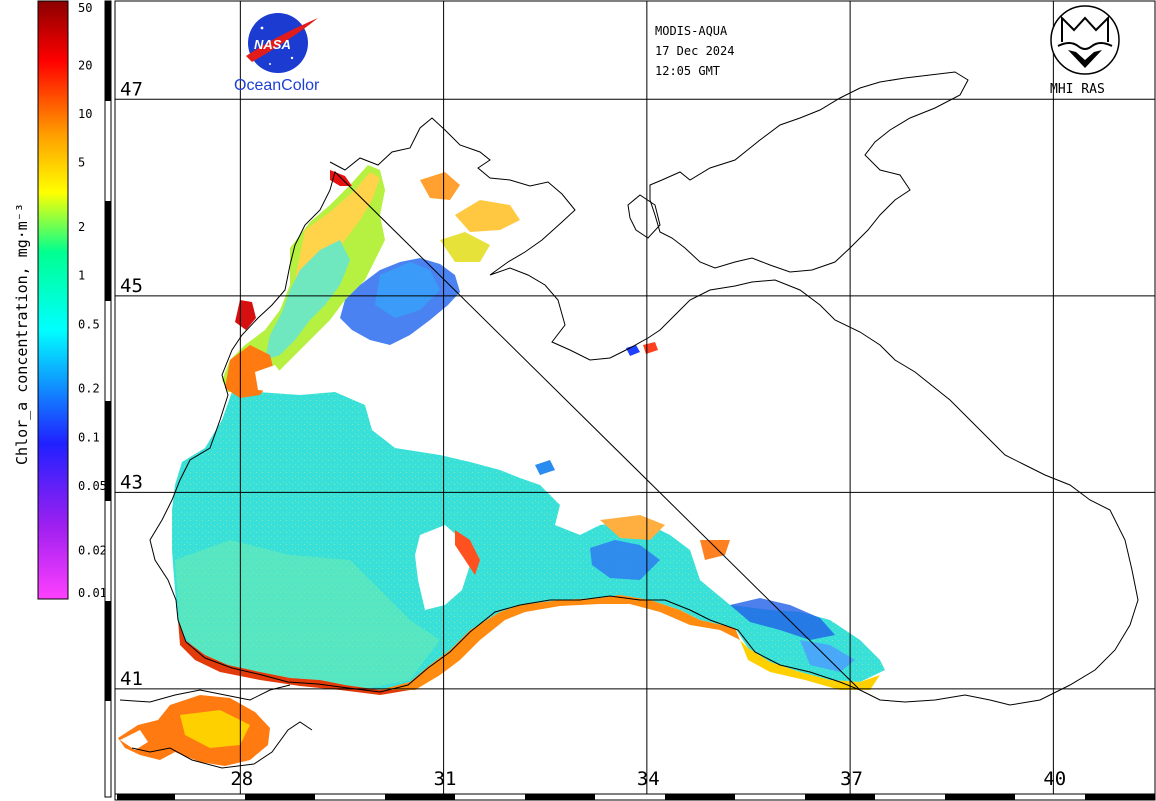 The width and height of the screenshot is (1156, 801). What do you see at coordinates (851, 779) in the screenshot?
I see `longitude-label: 37` at bounding box center [851, 779].